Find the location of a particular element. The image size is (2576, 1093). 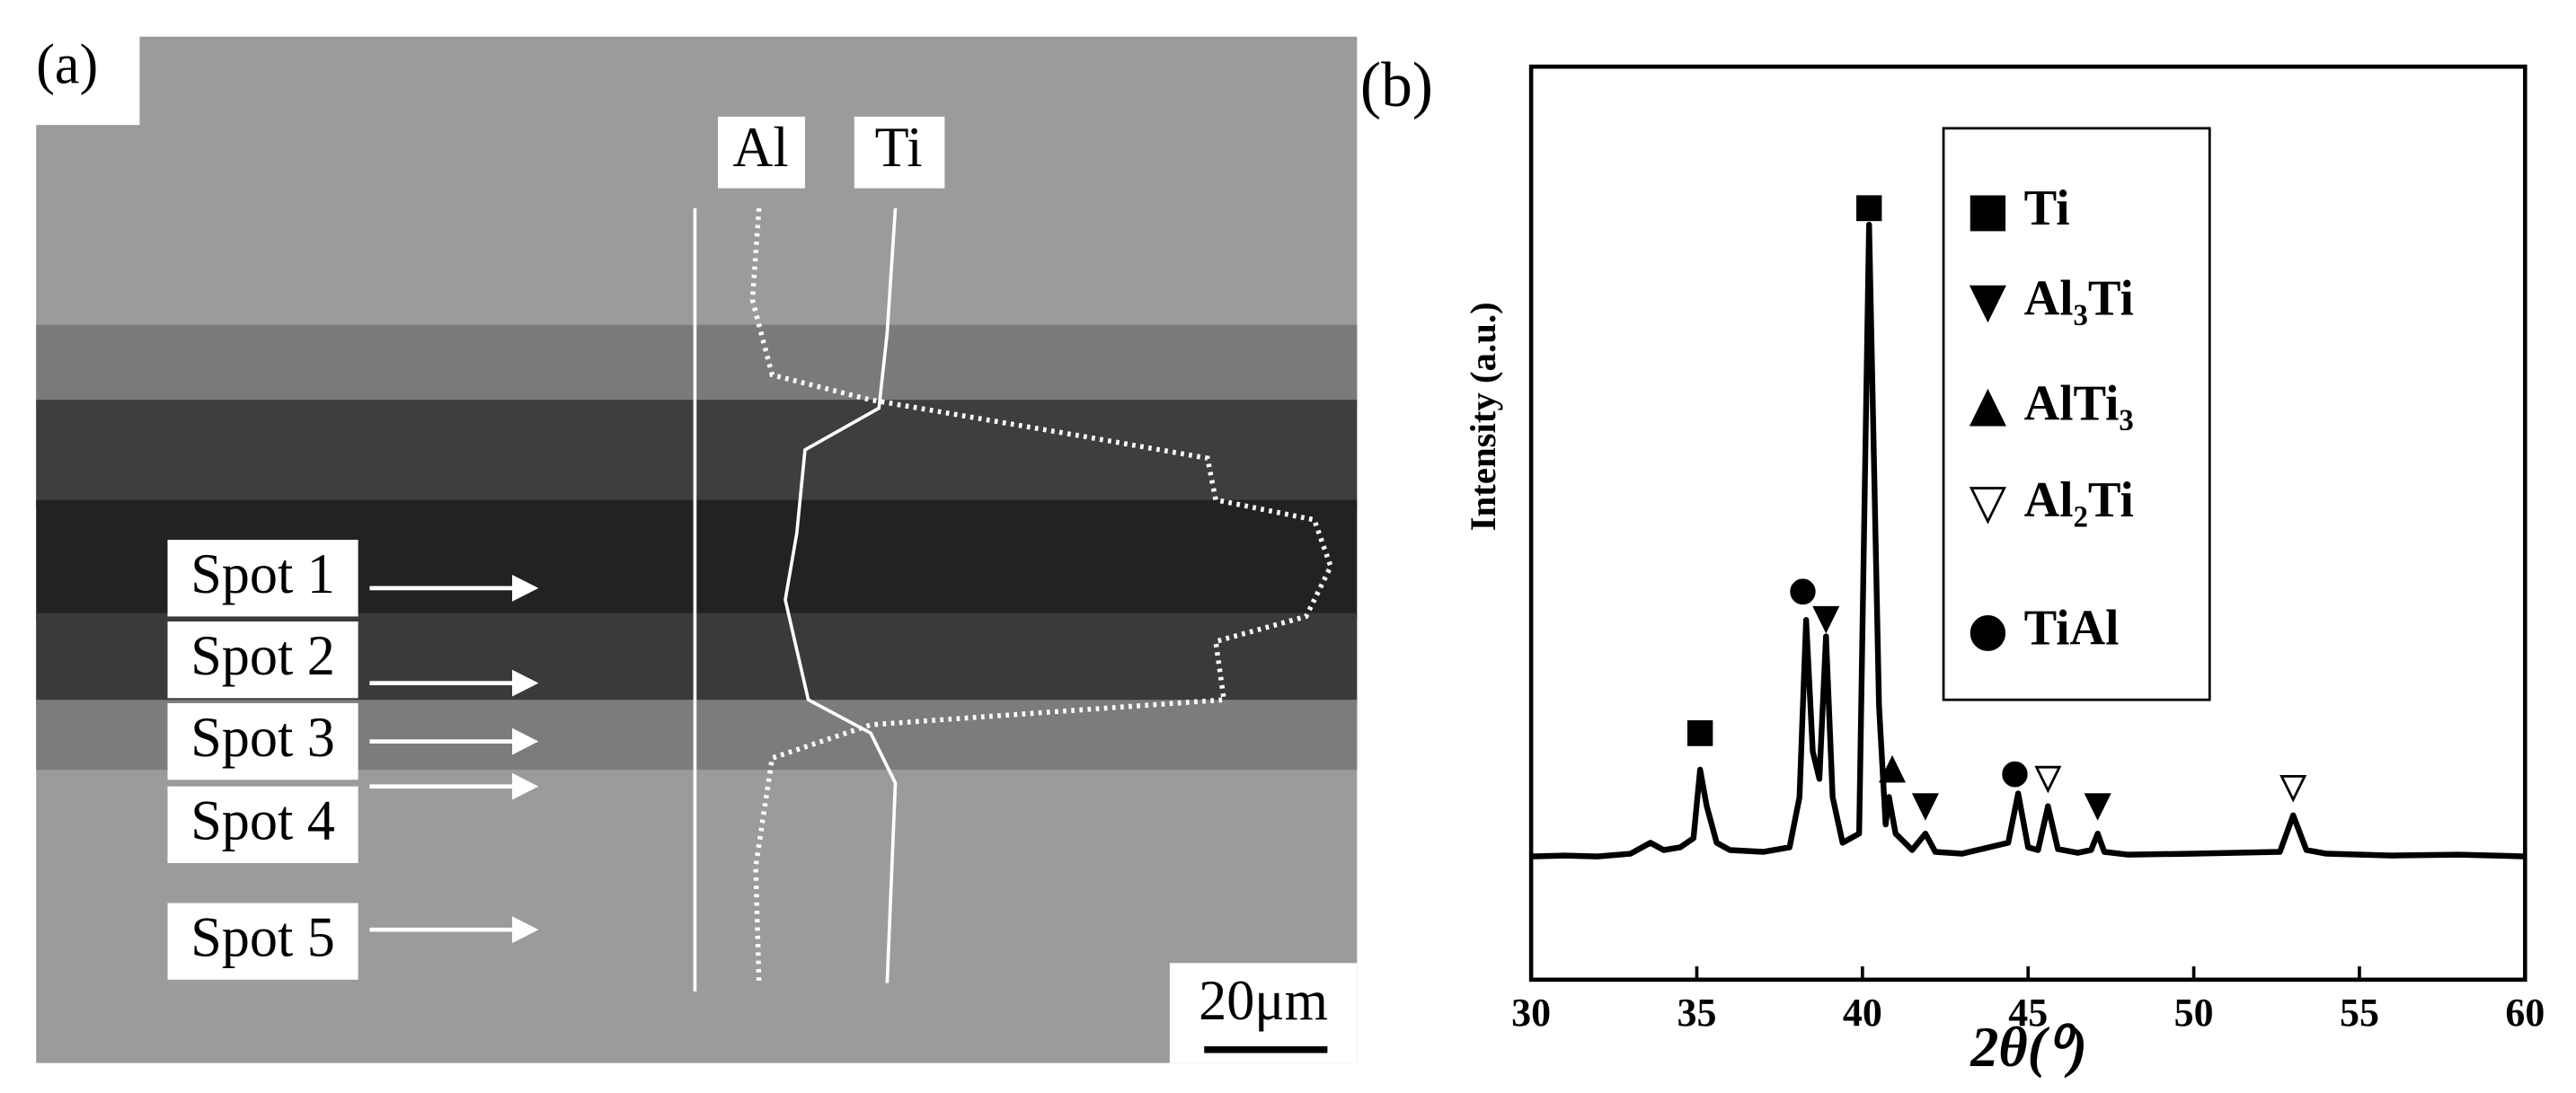

spot-label: Spot 5 is located at coordinates (262, 937).